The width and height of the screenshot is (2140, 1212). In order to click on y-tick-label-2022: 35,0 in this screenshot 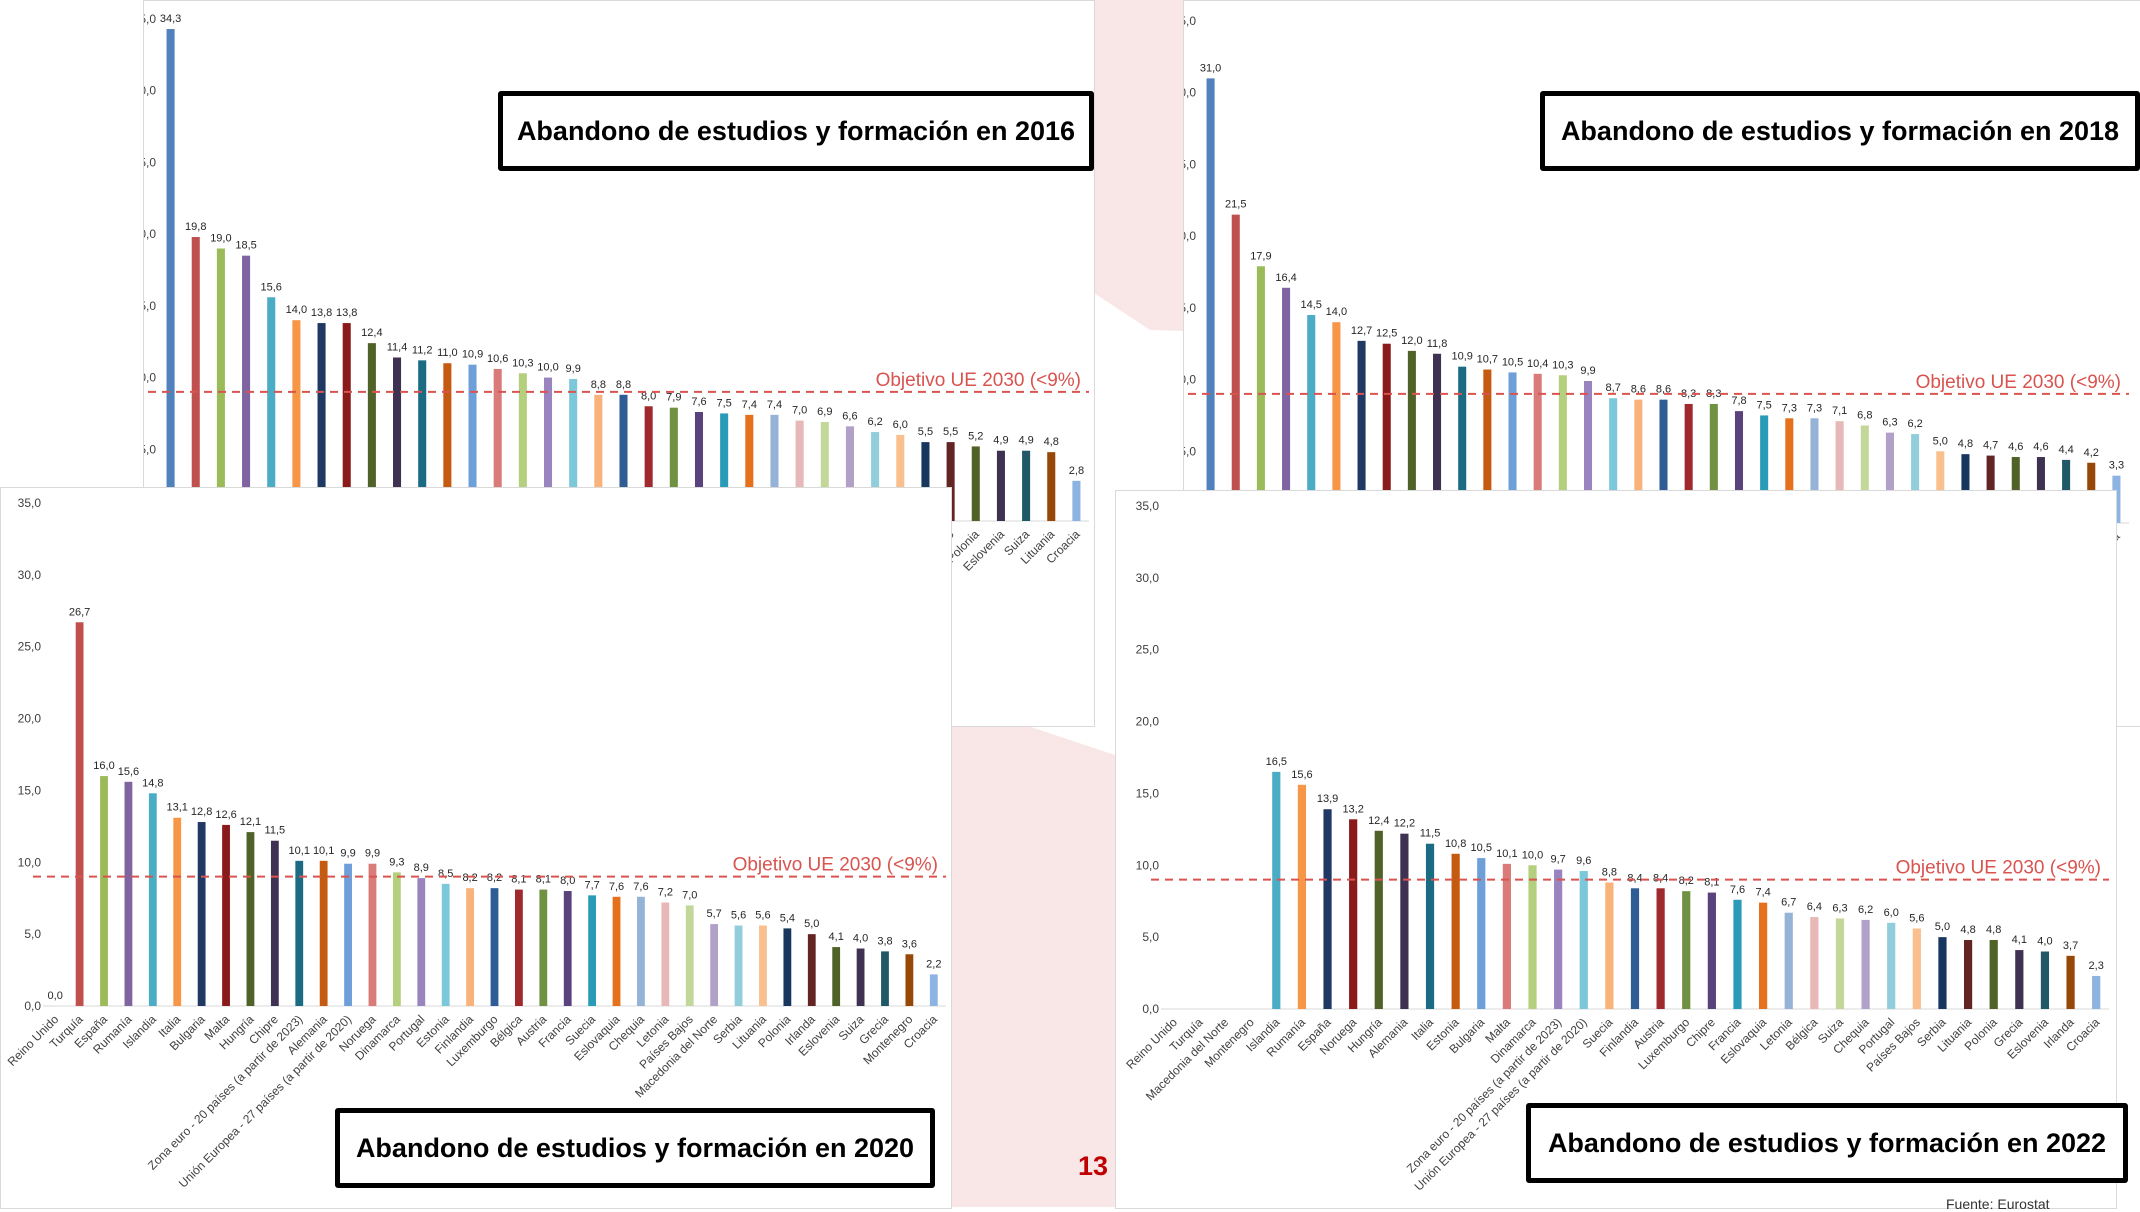, I will do `click(1148, 506)`.